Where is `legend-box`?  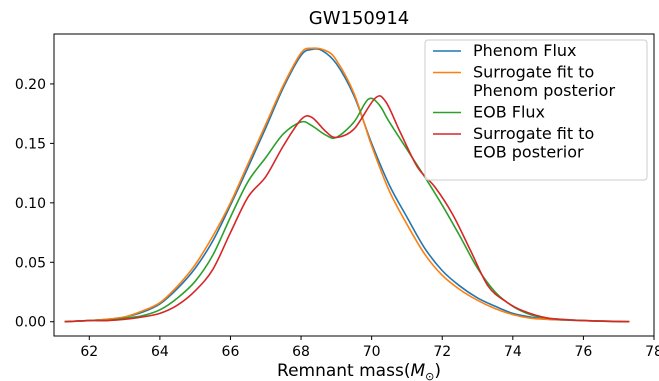 legend-box is located at coordinates (536, 110).